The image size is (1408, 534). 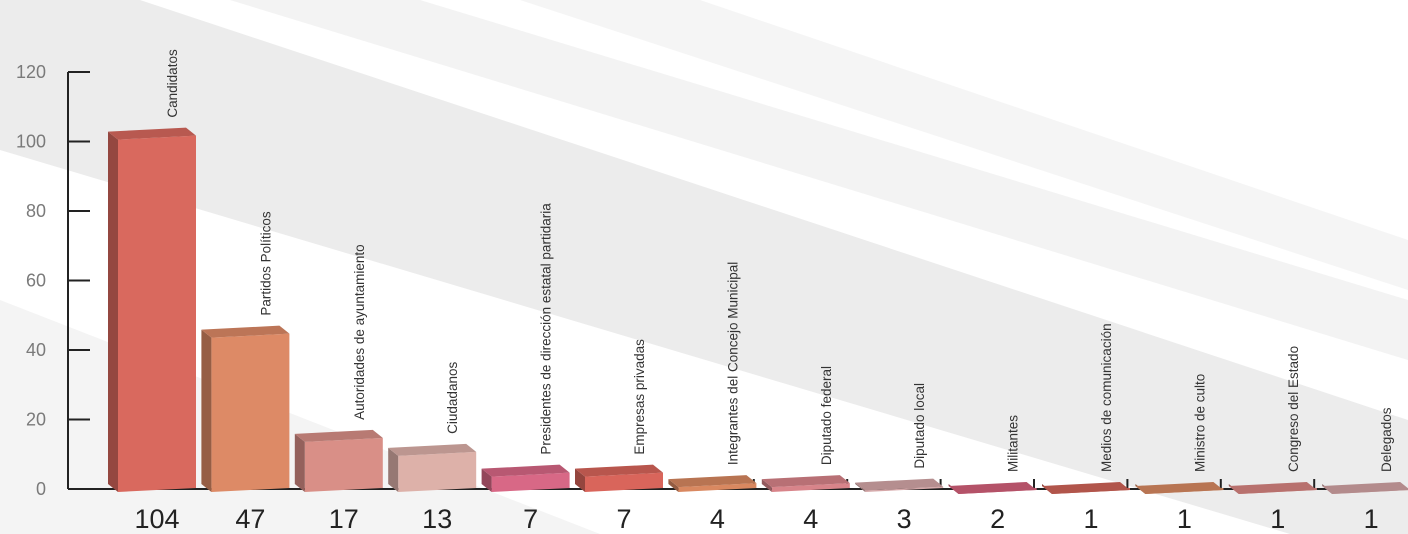 I want to click on y-tick-label: 40, so click(x=36, y=350).